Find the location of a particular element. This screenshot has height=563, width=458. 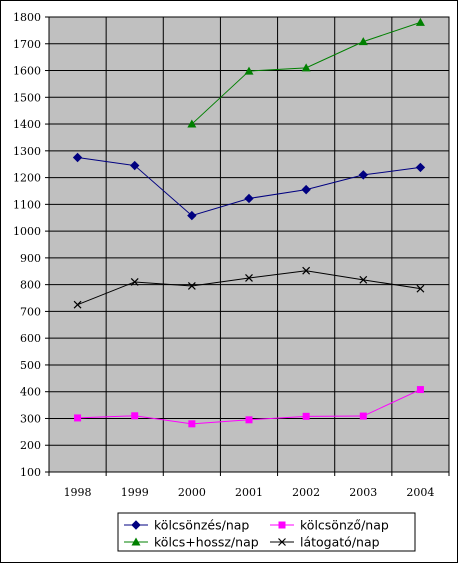

legend-label: kölcsönző/nap is located at coordinates (344, 525).